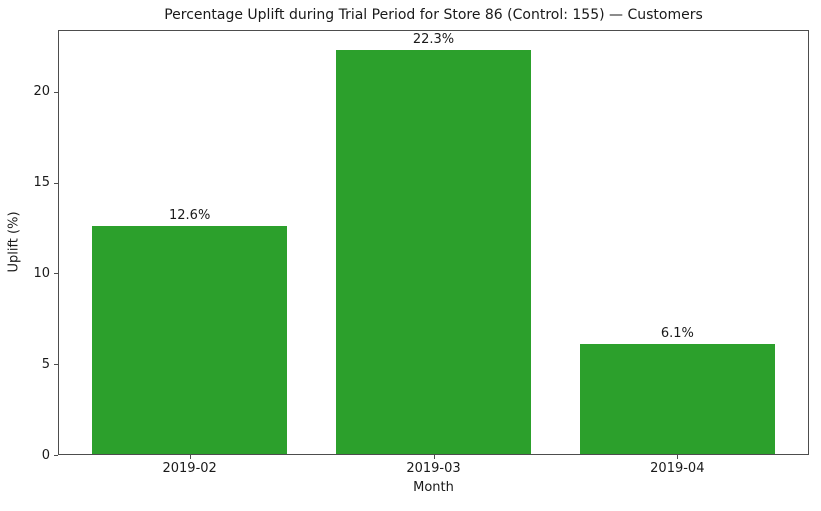  What do you see at coordinates (41, 273) in the screenshot?
I see `y-tick-label: 10` at bounding box center [41, 273].